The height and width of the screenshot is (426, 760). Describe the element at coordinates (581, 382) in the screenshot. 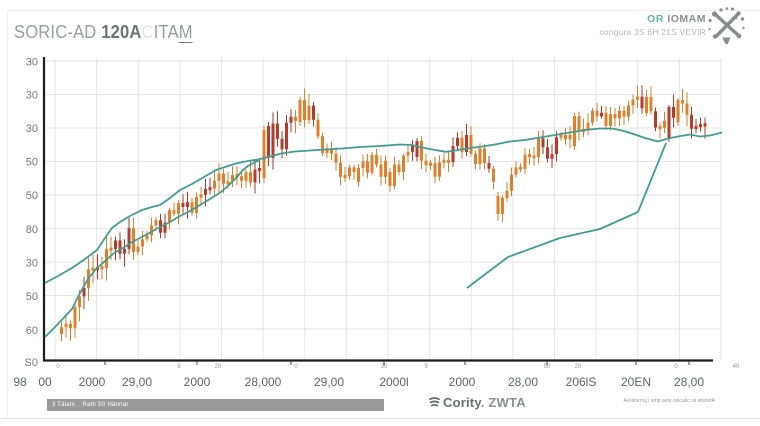

I see `svg-text: 206lS` at that location.